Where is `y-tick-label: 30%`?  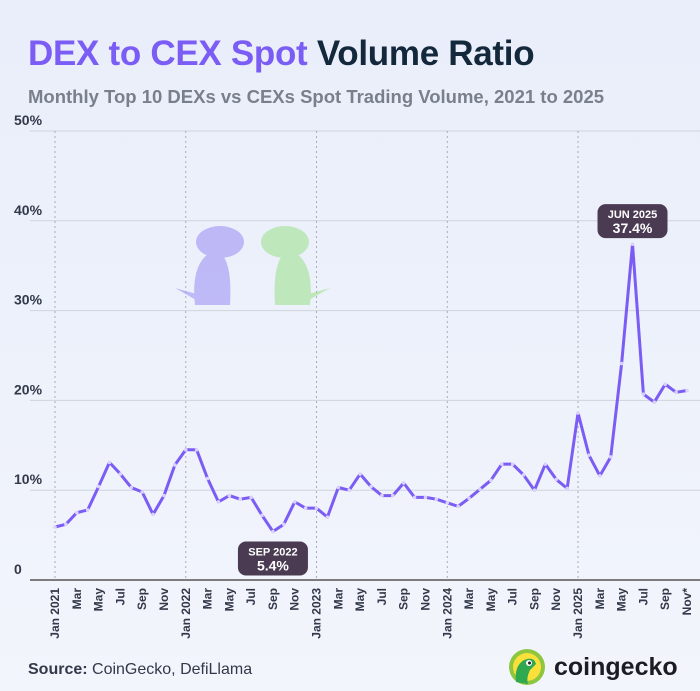
y-tick-label: 30% is located at coordinates (28, 300).